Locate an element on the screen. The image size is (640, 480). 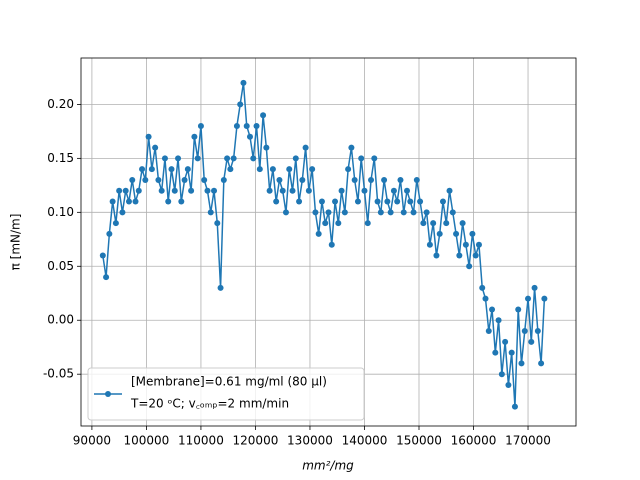
x-tick-label: 90000 is located at coordinates (92, 441).